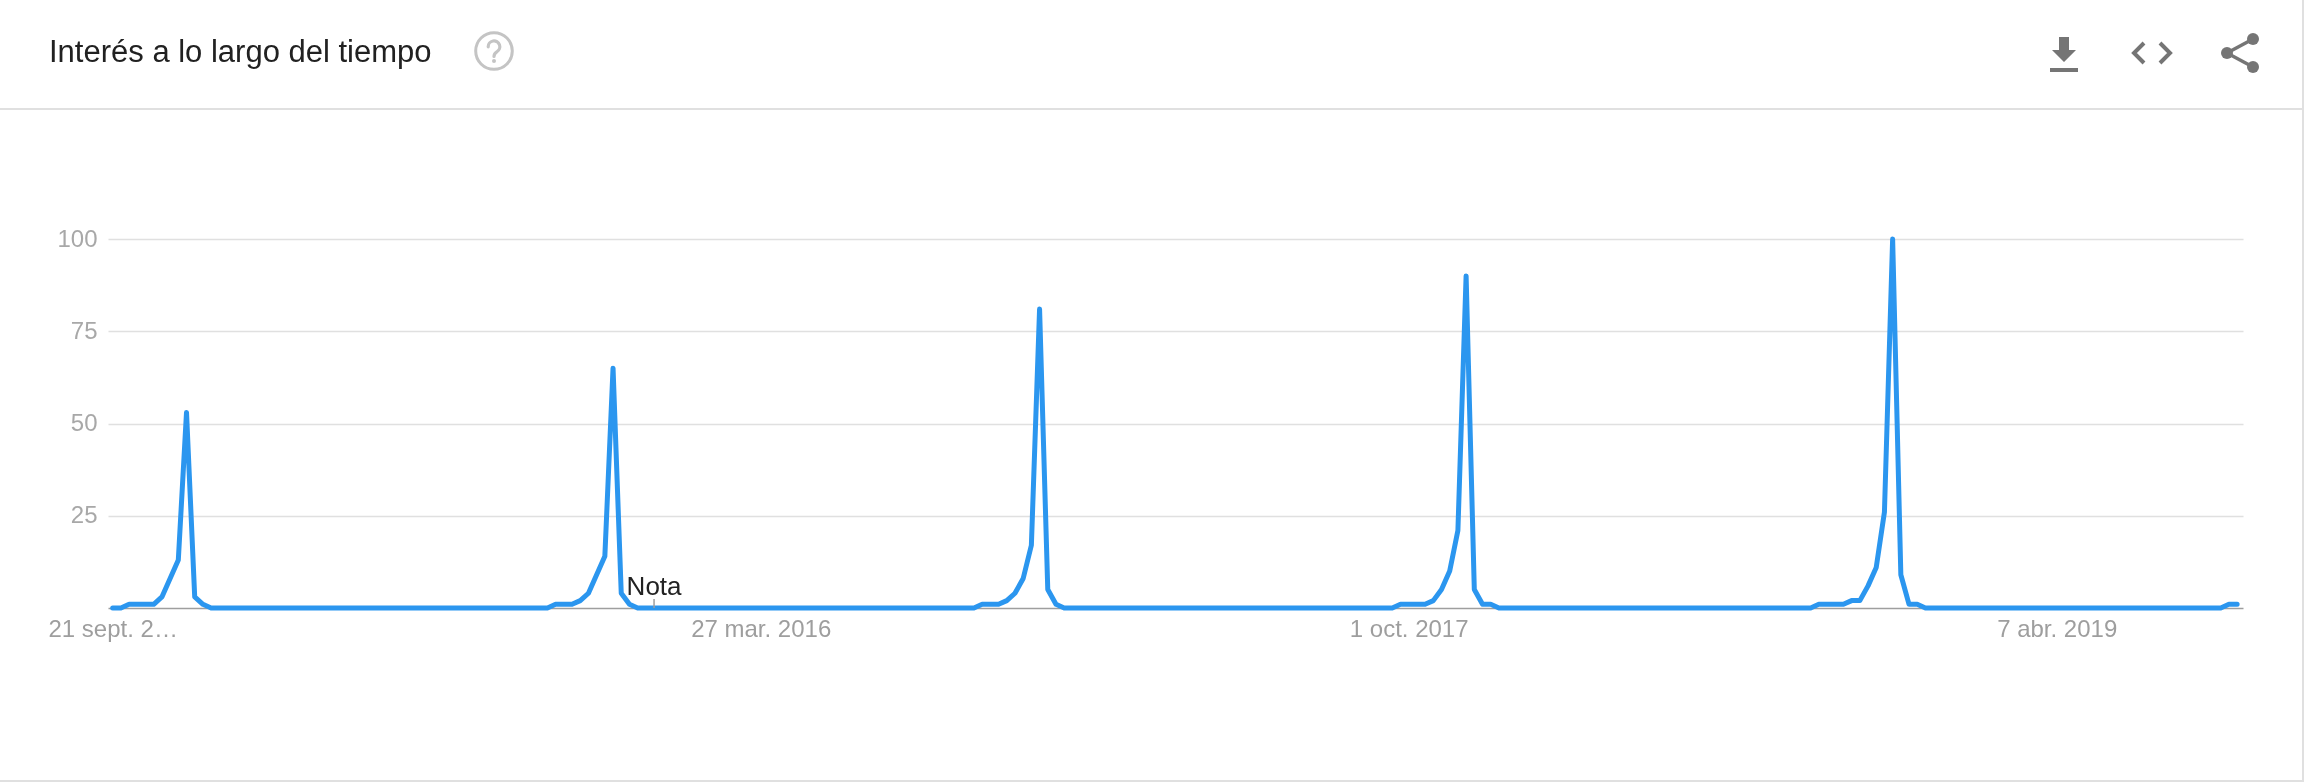 This screenshot has width=2306, height=784. I want to click on y-tick-label: 75, so click(84, 330).